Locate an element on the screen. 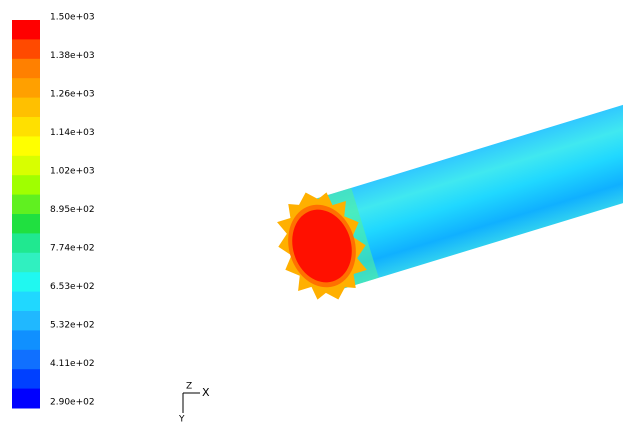 Image resolution: width=623 pixels, height=429 pixels. colorbar-label: 1.02e+03 is located at coordinates (72, 172).